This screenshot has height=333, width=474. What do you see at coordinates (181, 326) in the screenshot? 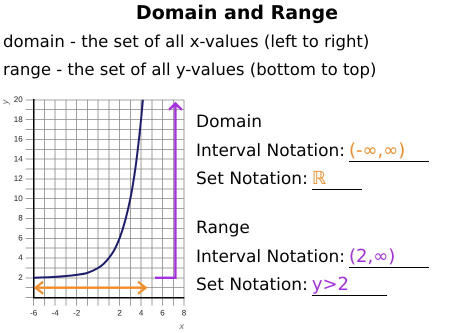
I see `x-axis-title: x` at bounding box center [181, 326].